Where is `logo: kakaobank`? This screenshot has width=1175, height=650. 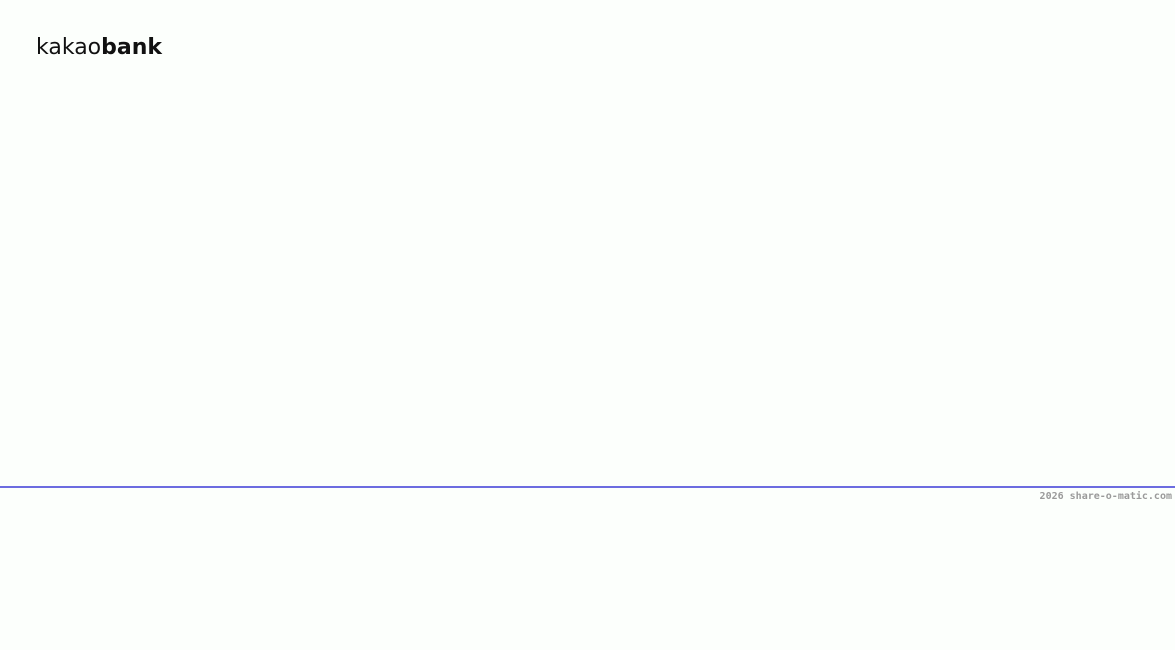
logo: kakaobank is located at coordinates (99, 47).